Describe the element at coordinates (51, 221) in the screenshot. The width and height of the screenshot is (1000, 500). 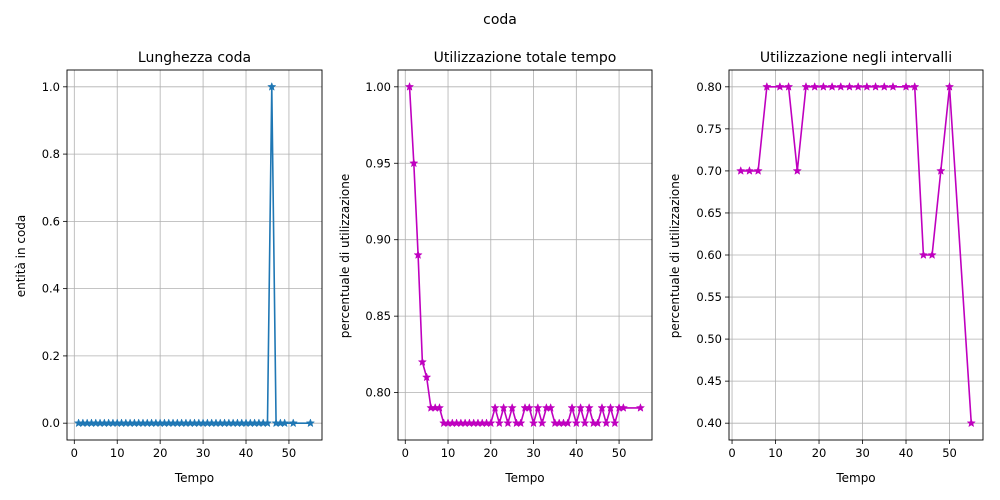
I see `y-tick-label: 0.6` at that location.